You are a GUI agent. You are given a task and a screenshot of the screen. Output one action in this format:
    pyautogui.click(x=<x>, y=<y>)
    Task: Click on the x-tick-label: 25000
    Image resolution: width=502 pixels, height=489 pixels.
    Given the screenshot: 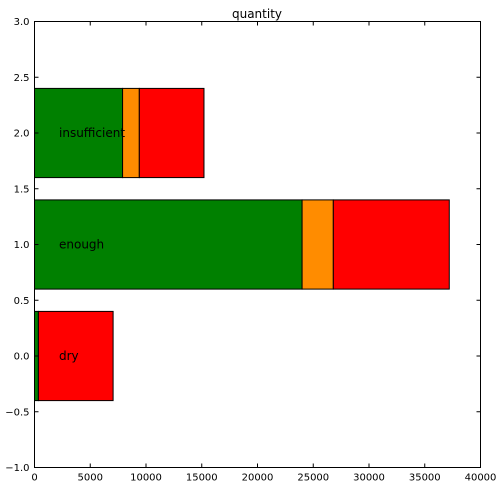 What is the action you would take?
    pyautogui.click(x=313, y=478)
    